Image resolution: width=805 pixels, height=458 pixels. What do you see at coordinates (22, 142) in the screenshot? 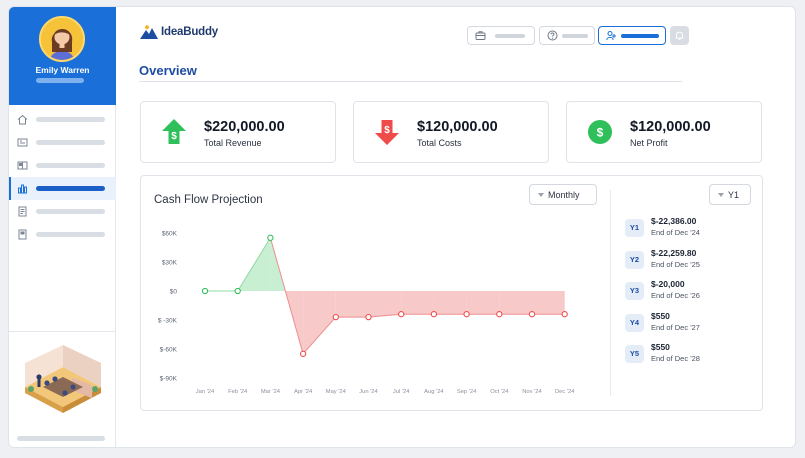
I see `dashboard-icon` at bounding box center [22, 142].